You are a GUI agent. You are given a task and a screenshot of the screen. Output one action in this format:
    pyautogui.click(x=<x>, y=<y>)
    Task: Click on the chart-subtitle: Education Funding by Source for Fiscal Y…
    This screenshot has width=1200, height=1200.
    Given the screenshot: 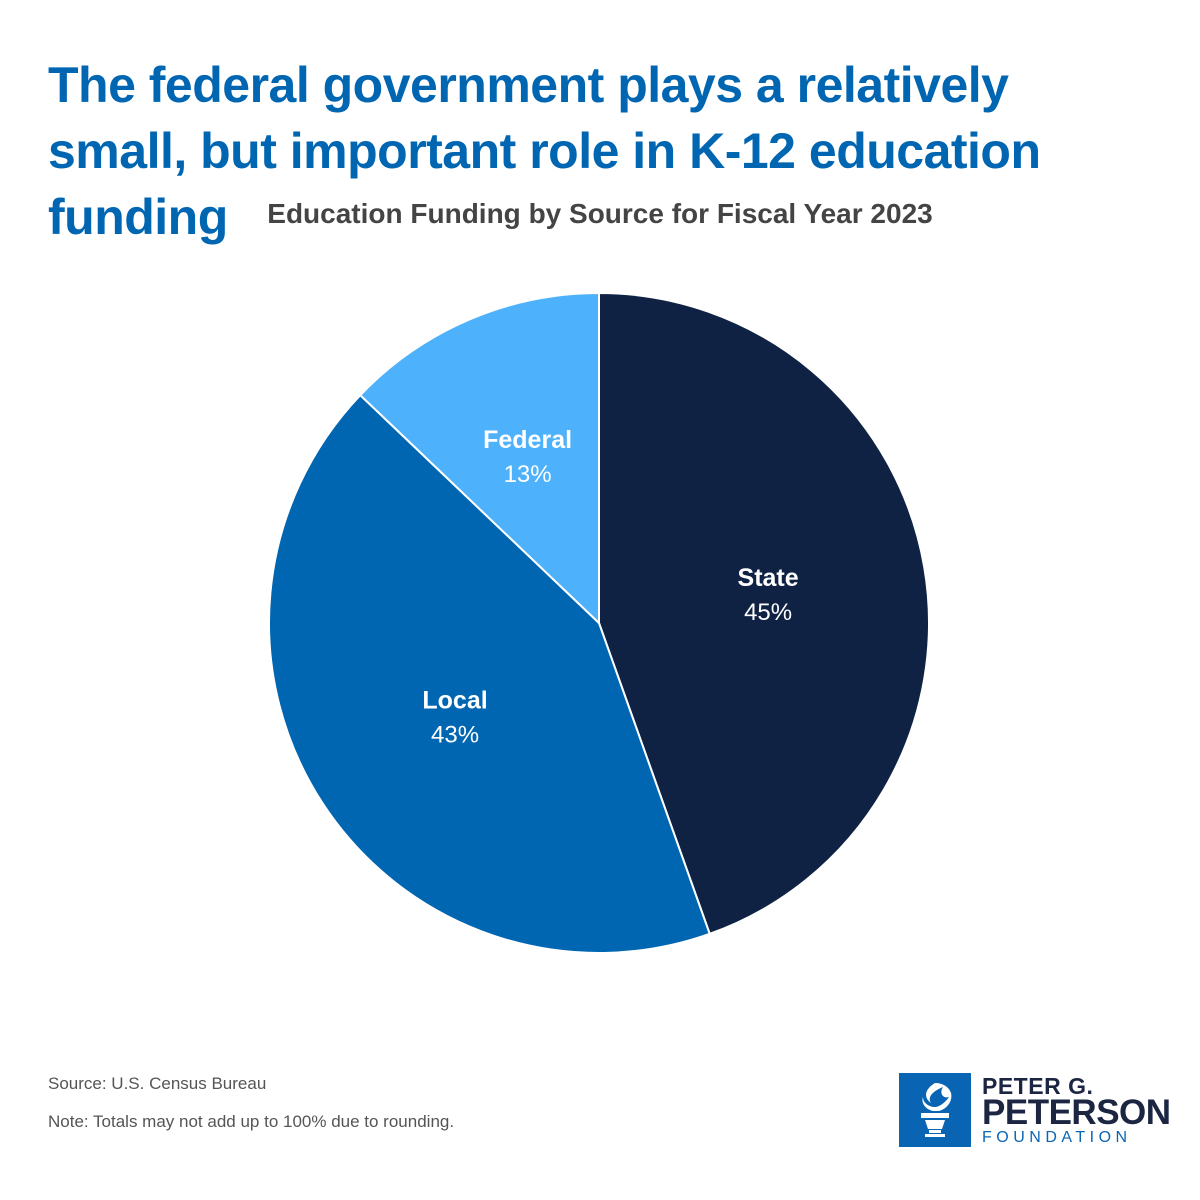 What is the action you would take?
    pyautogui.click(x=600, y=213)
    